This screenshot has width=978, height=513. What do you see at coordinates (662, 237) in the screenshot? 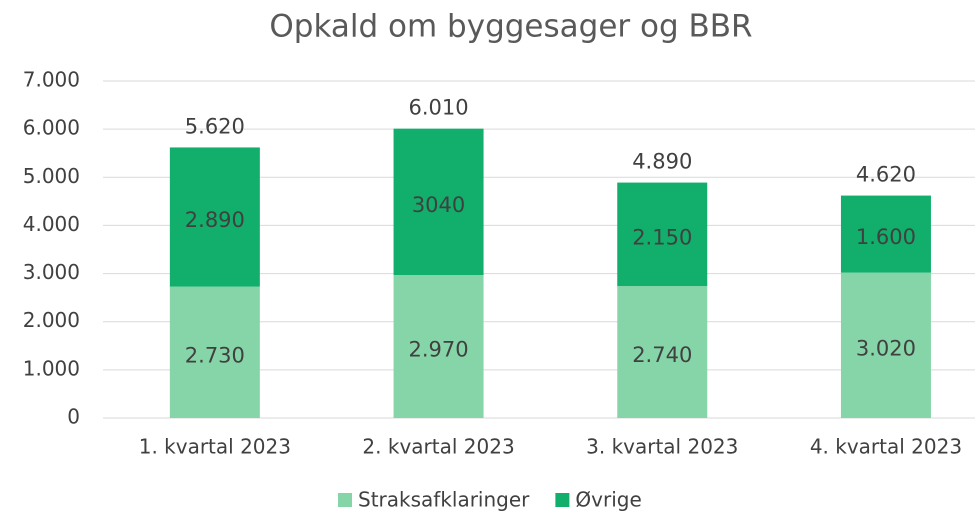
I see `data-label: 2.150` at bounding box center [662, 237].